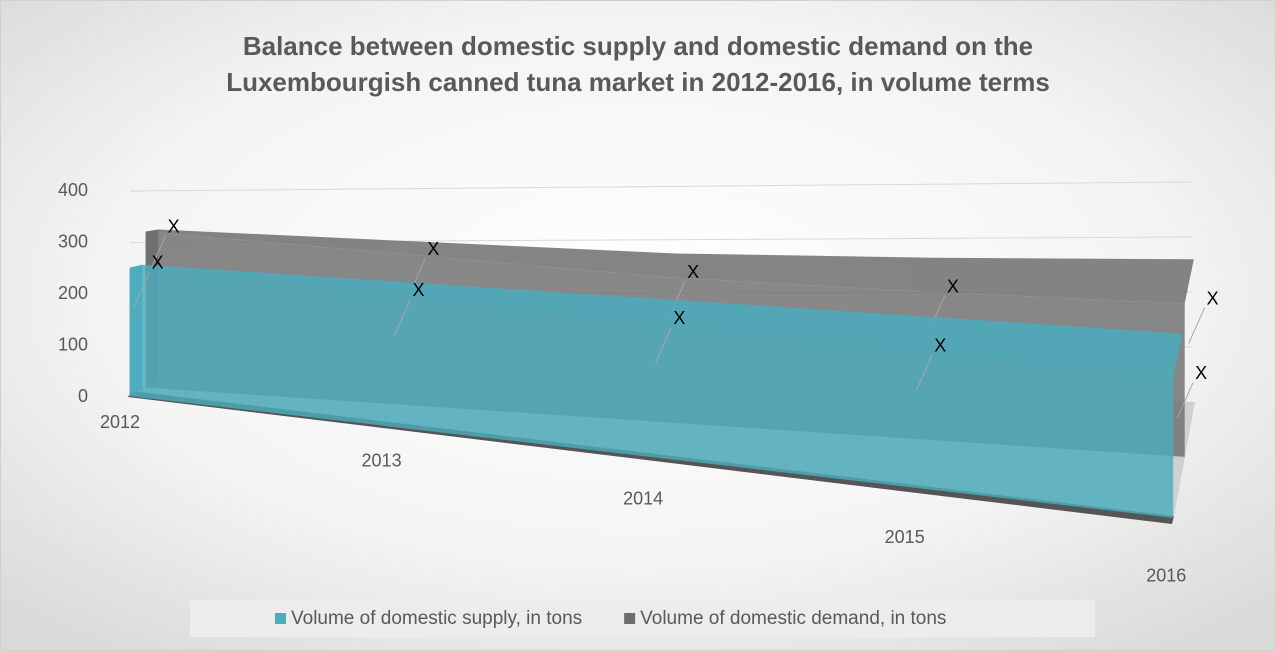  What do you see at coordinates (73, 190) in the screenshot?
I see `y-tick-label: 400` at bounding box center [73, 190].